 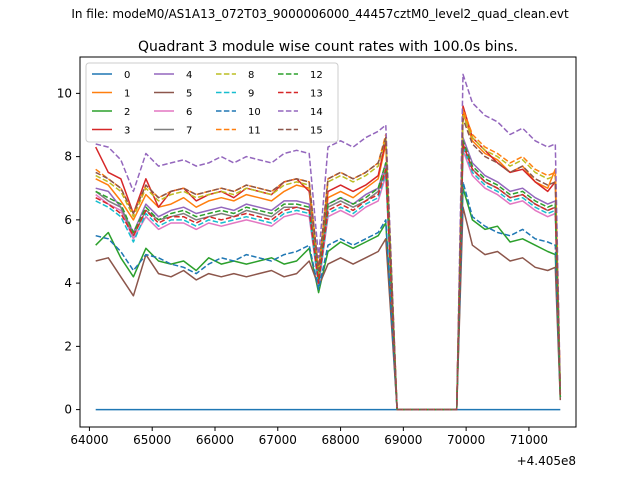 I want to click on legend-label-8: 8, so click(x=251, y=75).